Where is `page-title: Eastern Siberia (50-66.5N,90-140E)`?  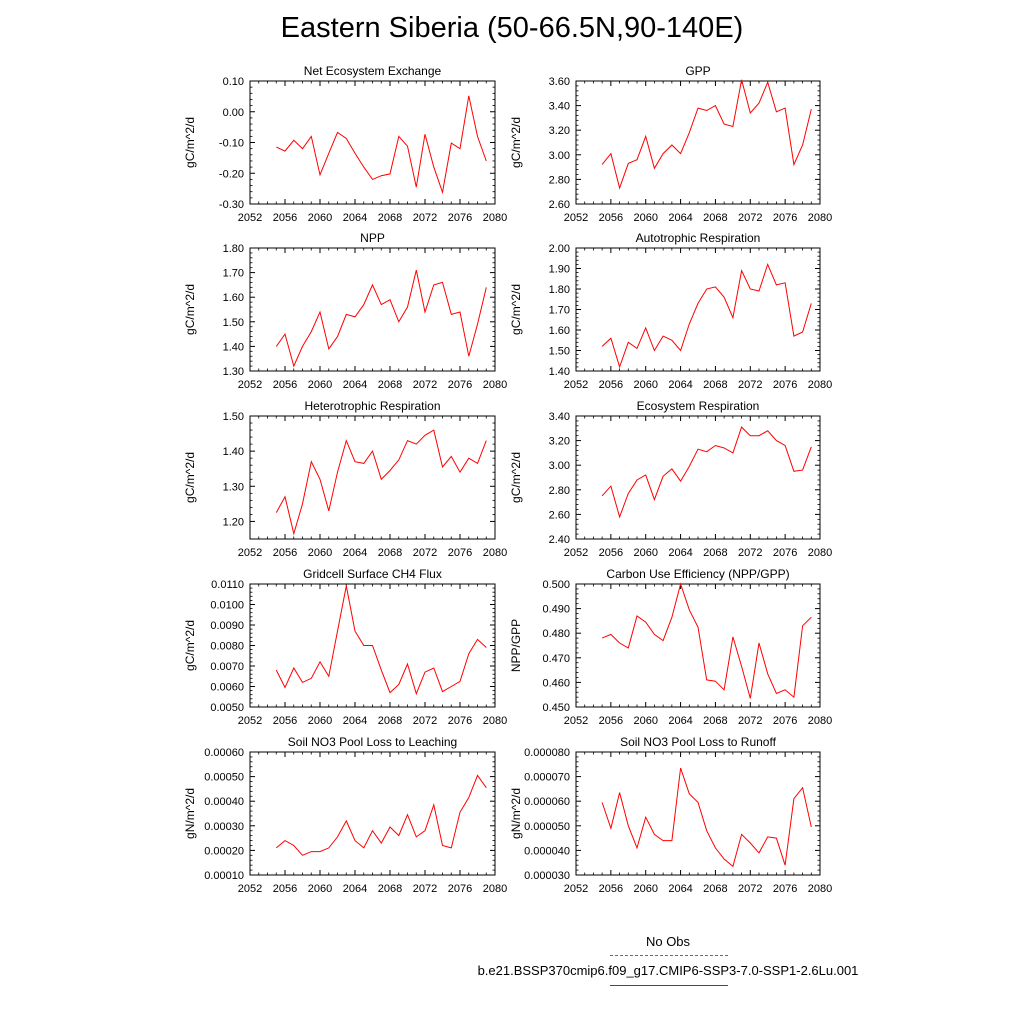
page-title: Eastern Siberia (50-66.5N,90-140E) is located at coordinates (512, 28).